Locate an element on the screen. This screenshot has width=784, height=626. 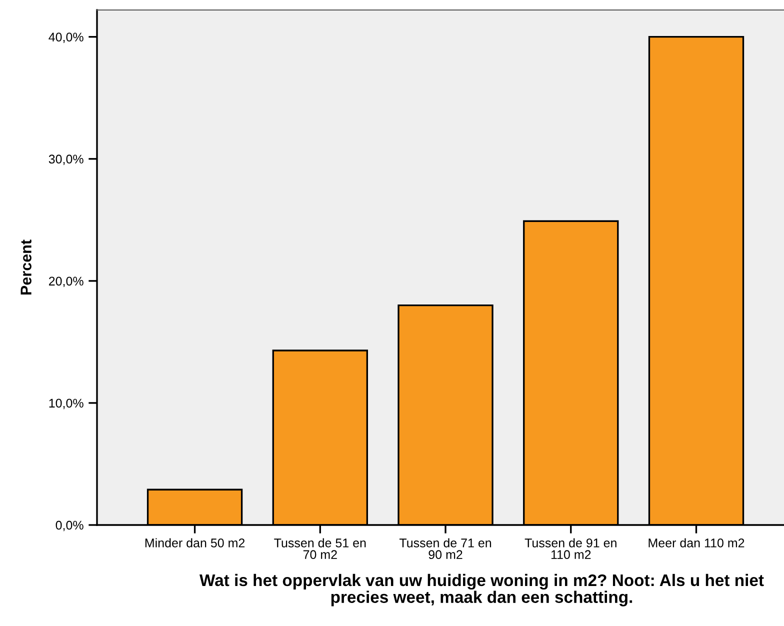
y-tick-label: 0,0% is located at coordinates (70, 526).